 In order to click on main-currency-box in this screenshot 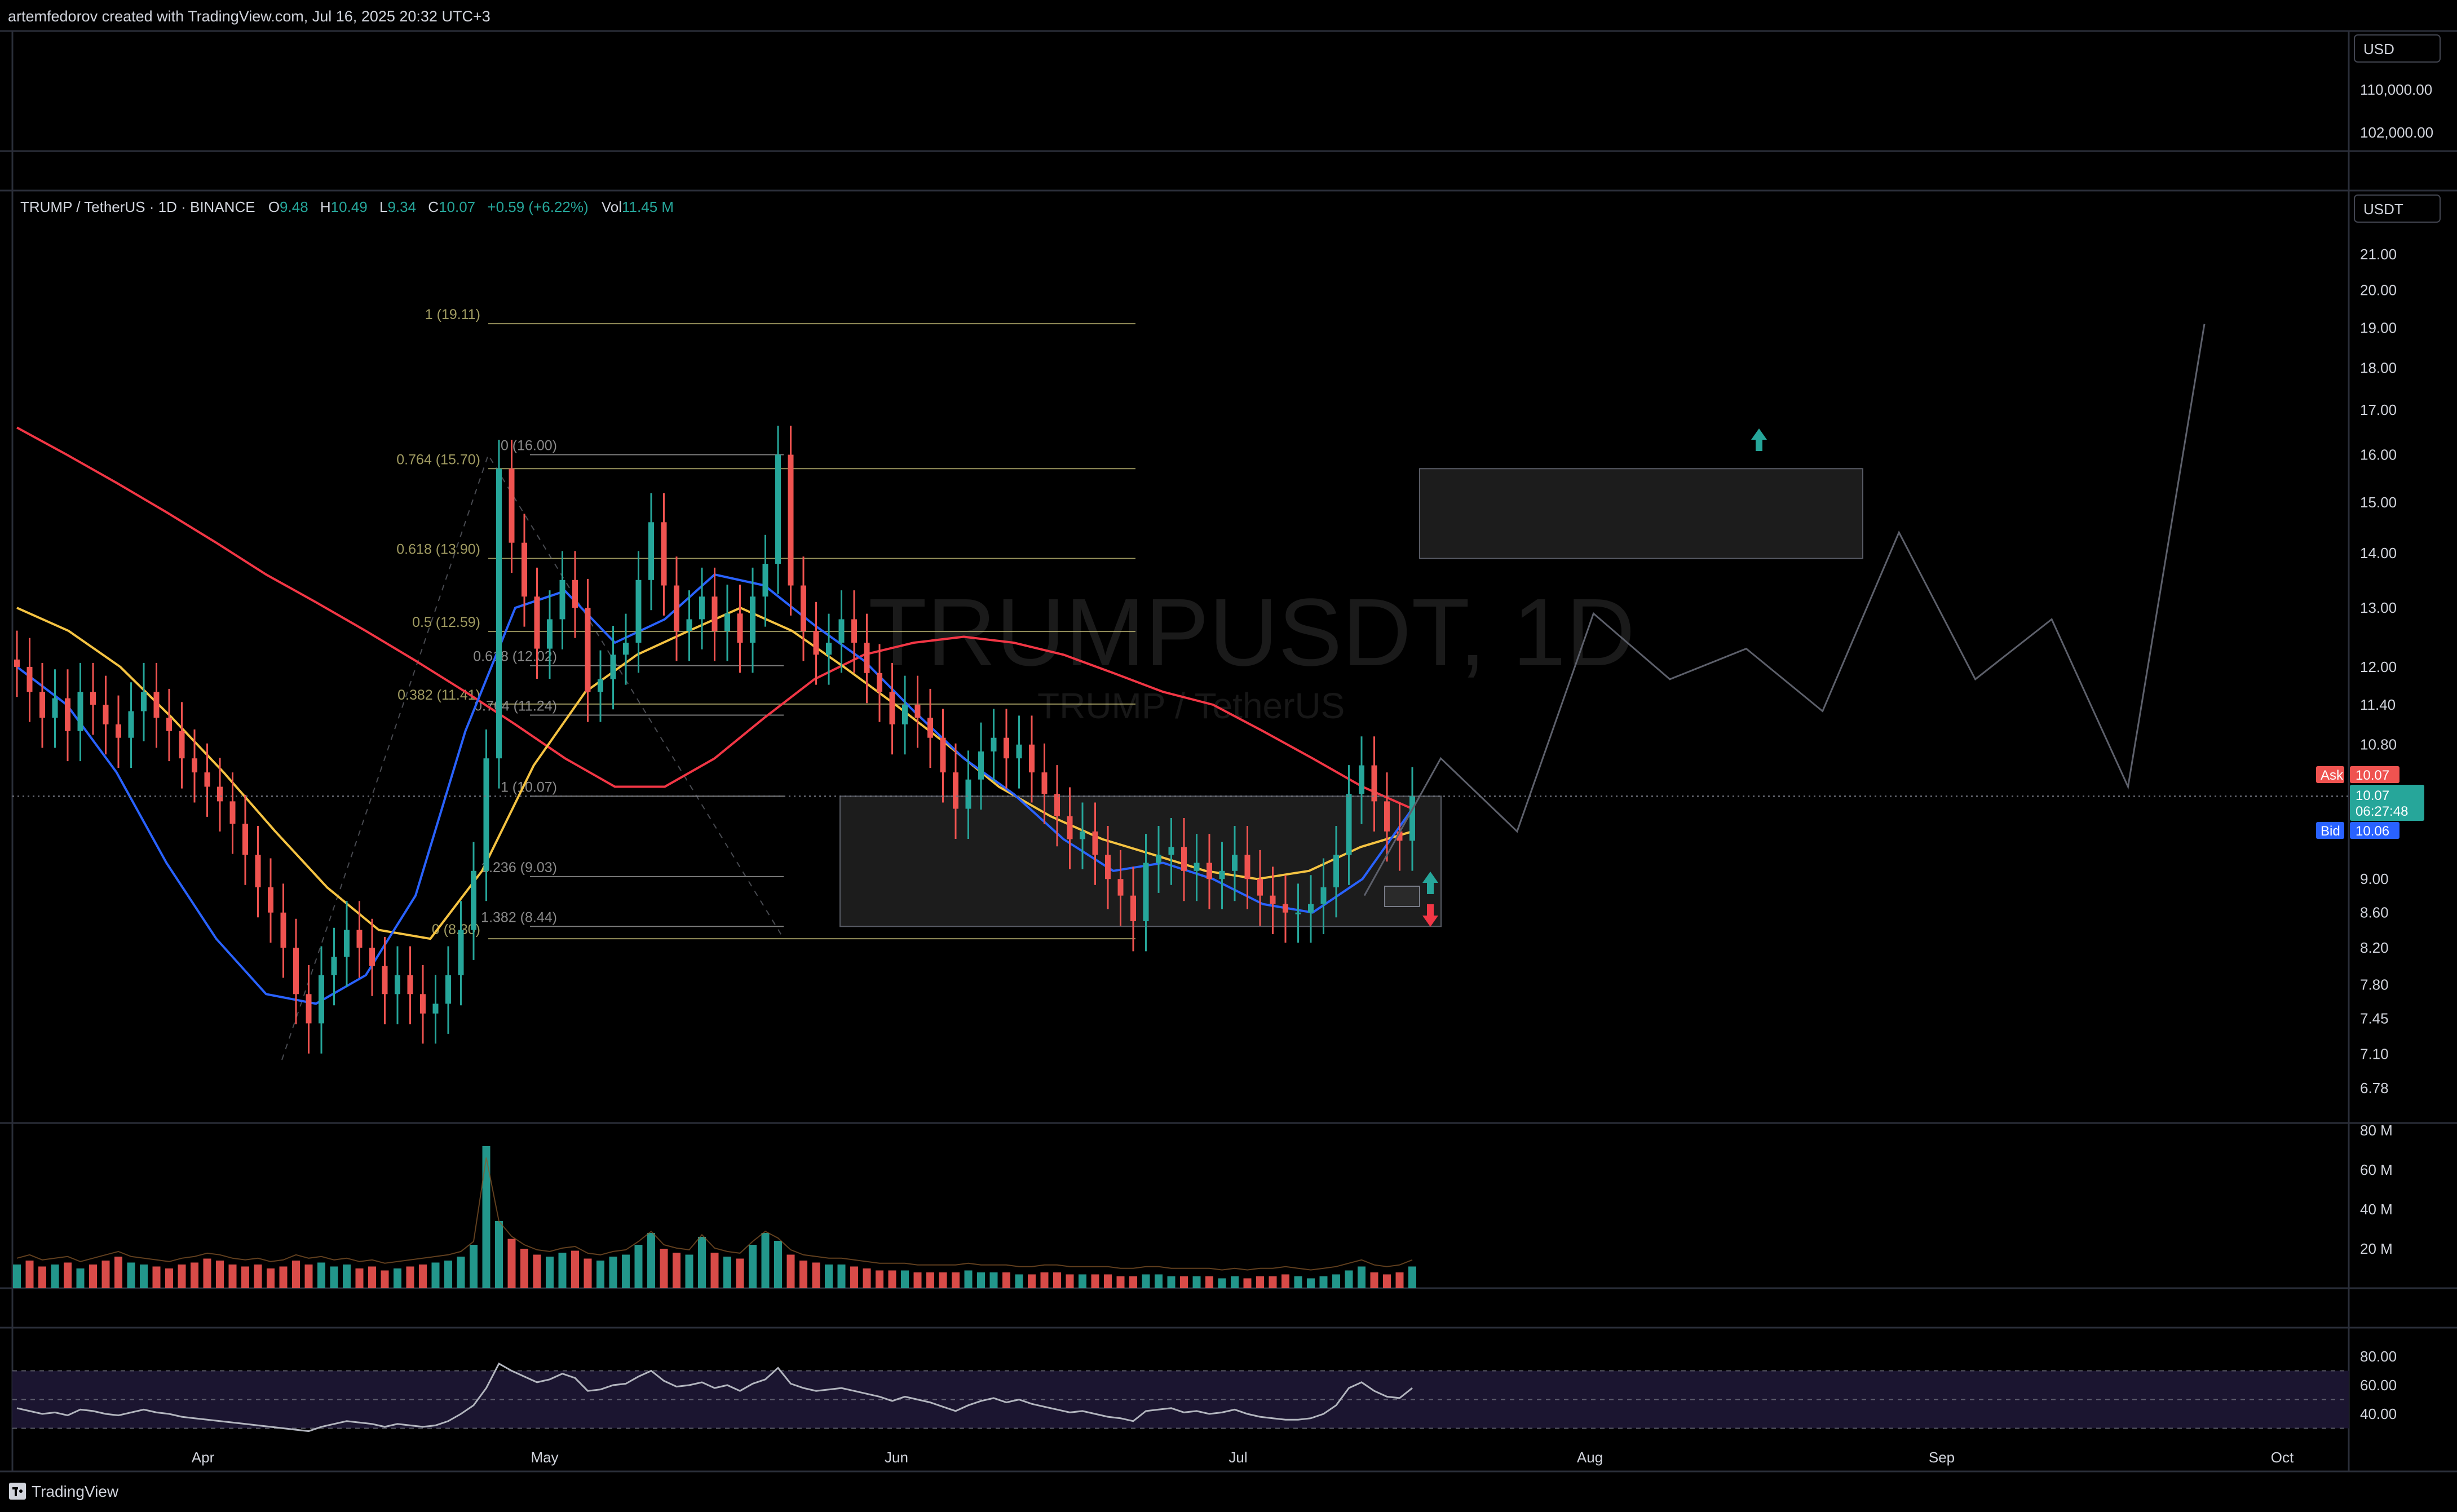, I will do `click(2398, 208)`.